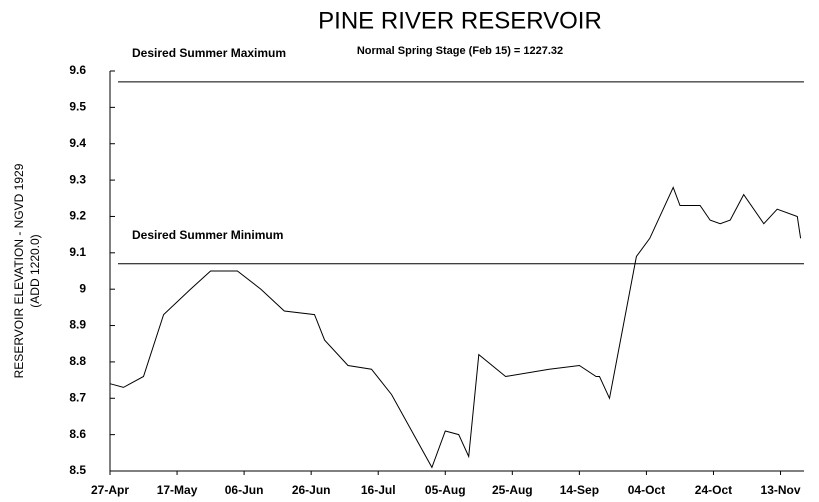 Image resolution: width=819 pixels, height=502 pixels. Describe the element at coordinates (209, 53) in the screenshot. I see `reference-label: Desired Summer Maximum` at that location.